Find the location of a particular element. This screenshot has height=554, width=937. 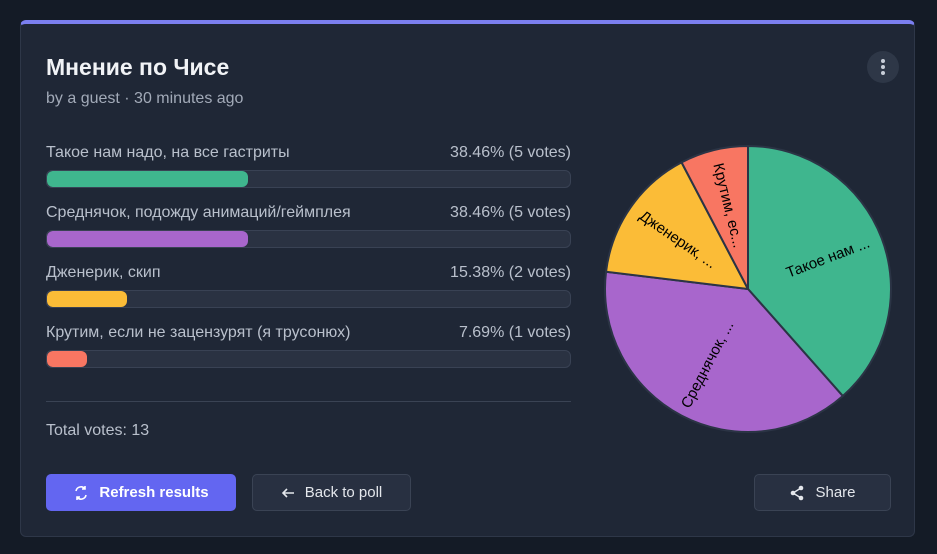

menu-icon is located at coordinates (883, 67).